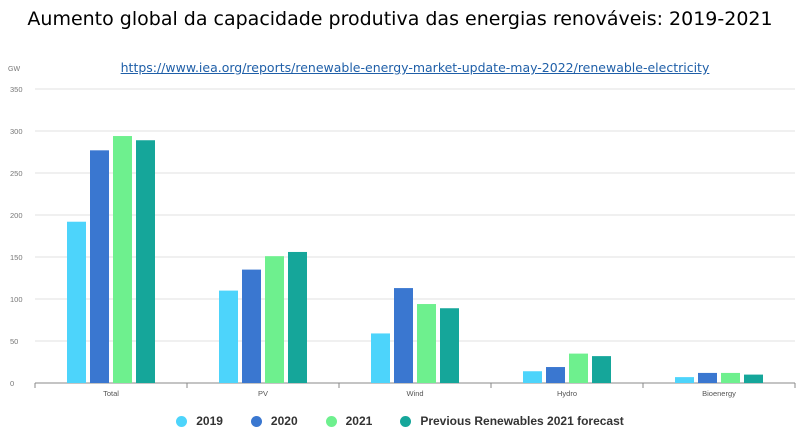 This screenshot has height=441, width=800. What do you see at coordinates (16, 257) in the screenshot?
I see `y-tick-label: 150` at bounding box center [16, 257].